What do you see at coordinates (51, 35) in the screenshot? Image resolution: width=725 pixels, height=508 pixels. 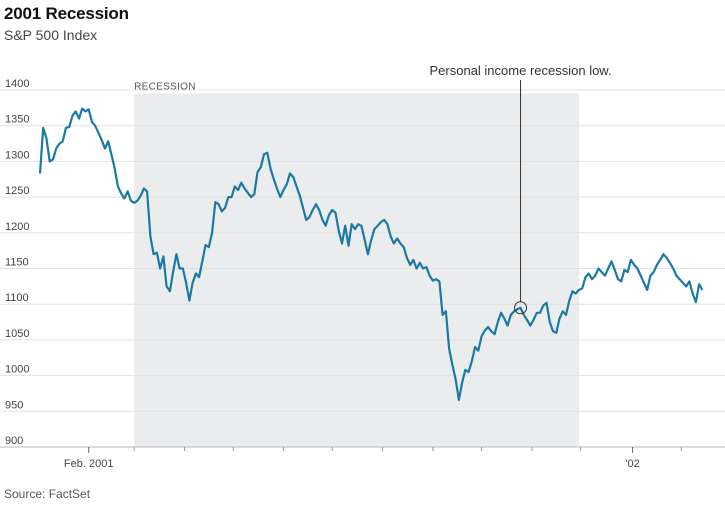 I see `chart-subtitle: S&P 500 Index` at bounding box center [51, 35].